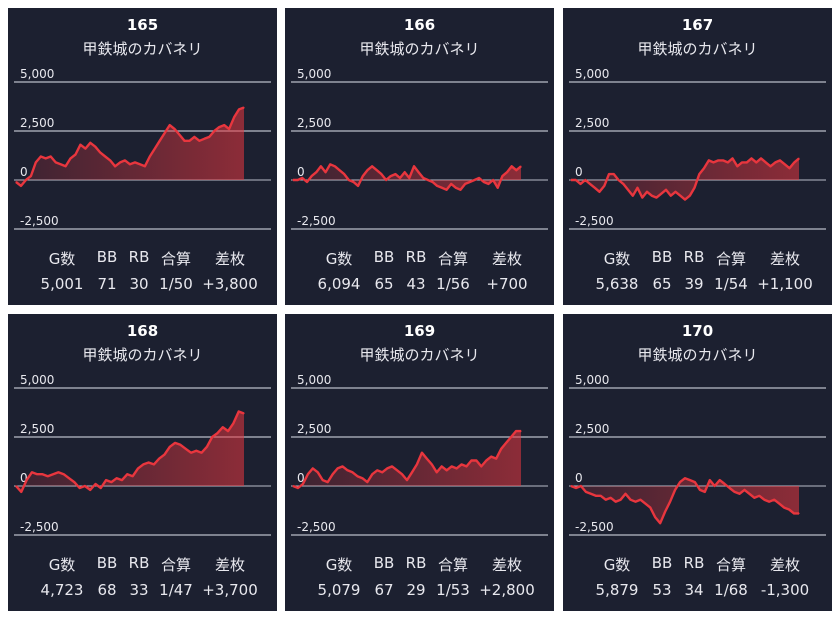 Image resolution: width=840 pixels, height=620 pixels. What do you see at coordinates (507, 284) in the screenshot?
I see `stat-value: +700` at bounding box center [507, 284].